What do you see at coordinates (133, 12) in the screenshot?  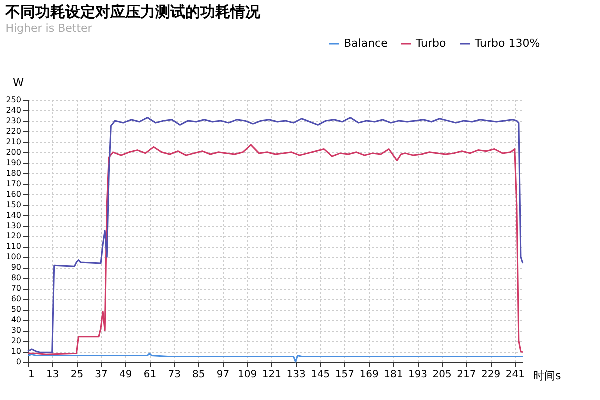 I see `chart-title: 不同功耗设定对应压力测试的功耗情况` at bounding box center [133, 12].